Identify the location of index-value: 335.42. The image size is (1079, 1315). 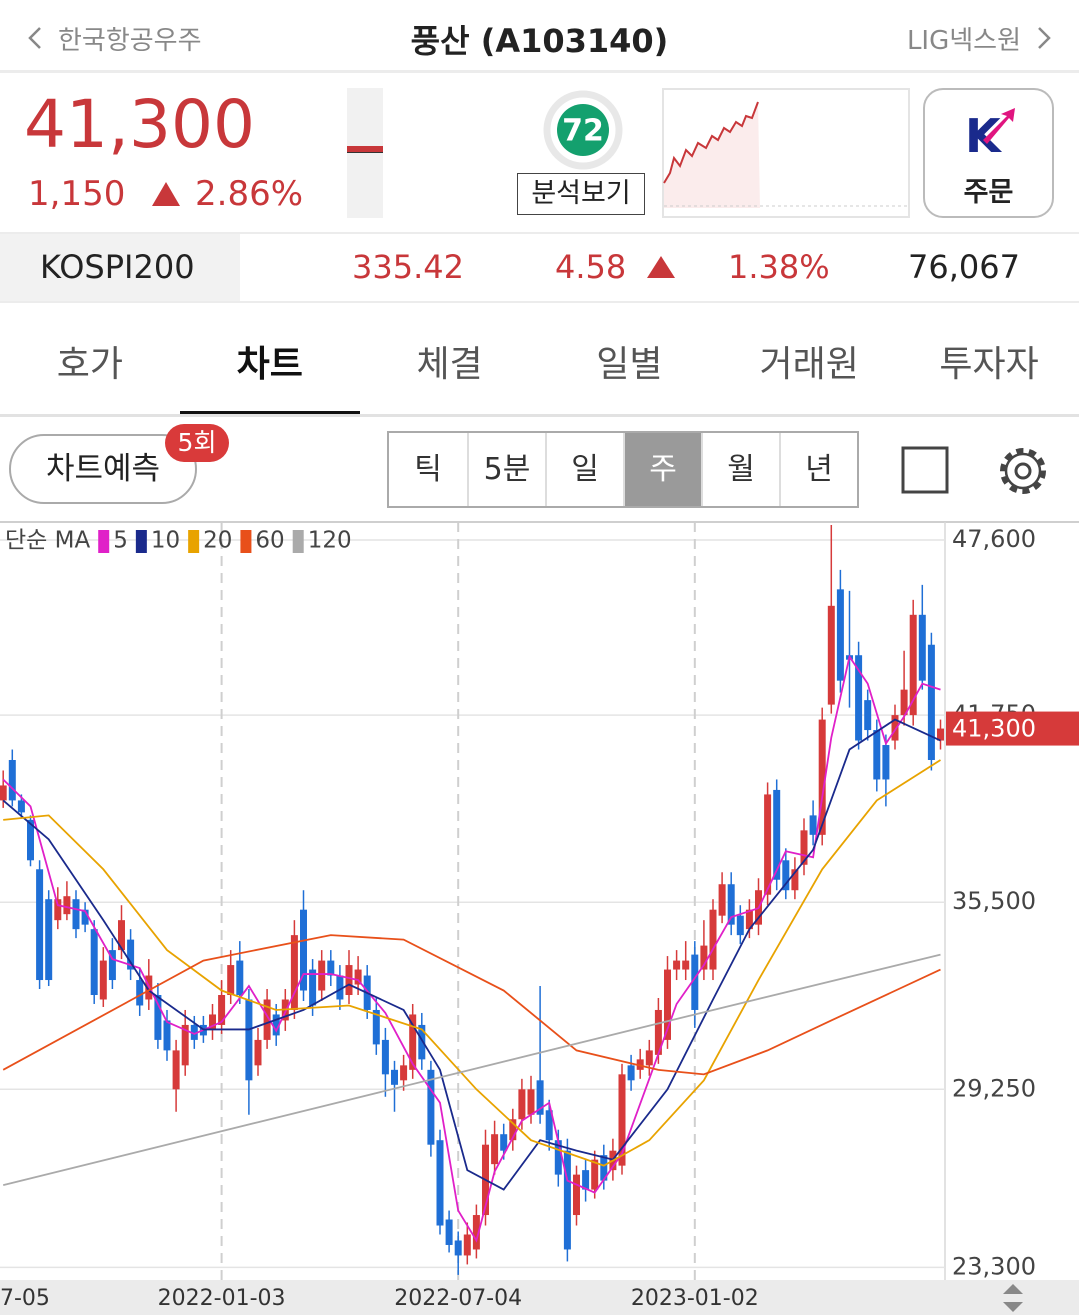
(408, 267).